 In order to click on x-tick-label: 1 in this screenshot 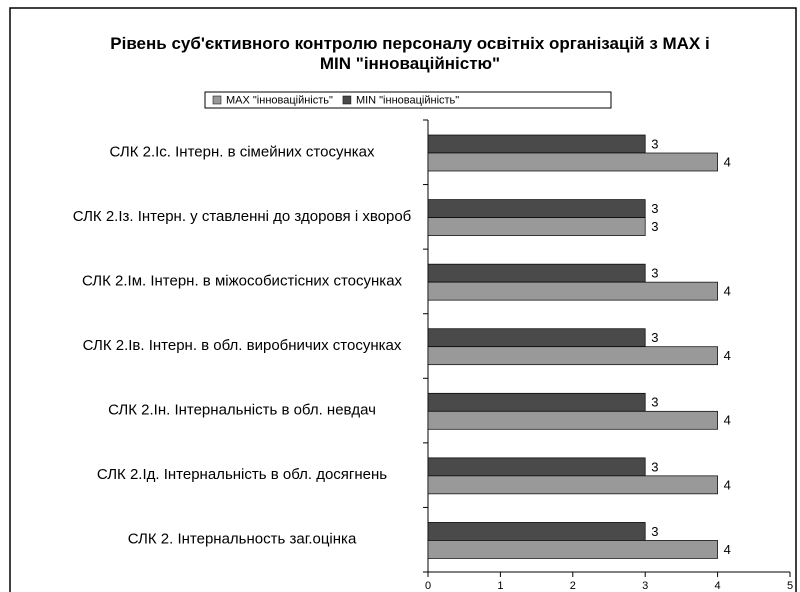, I will do `click(500, 586)`.